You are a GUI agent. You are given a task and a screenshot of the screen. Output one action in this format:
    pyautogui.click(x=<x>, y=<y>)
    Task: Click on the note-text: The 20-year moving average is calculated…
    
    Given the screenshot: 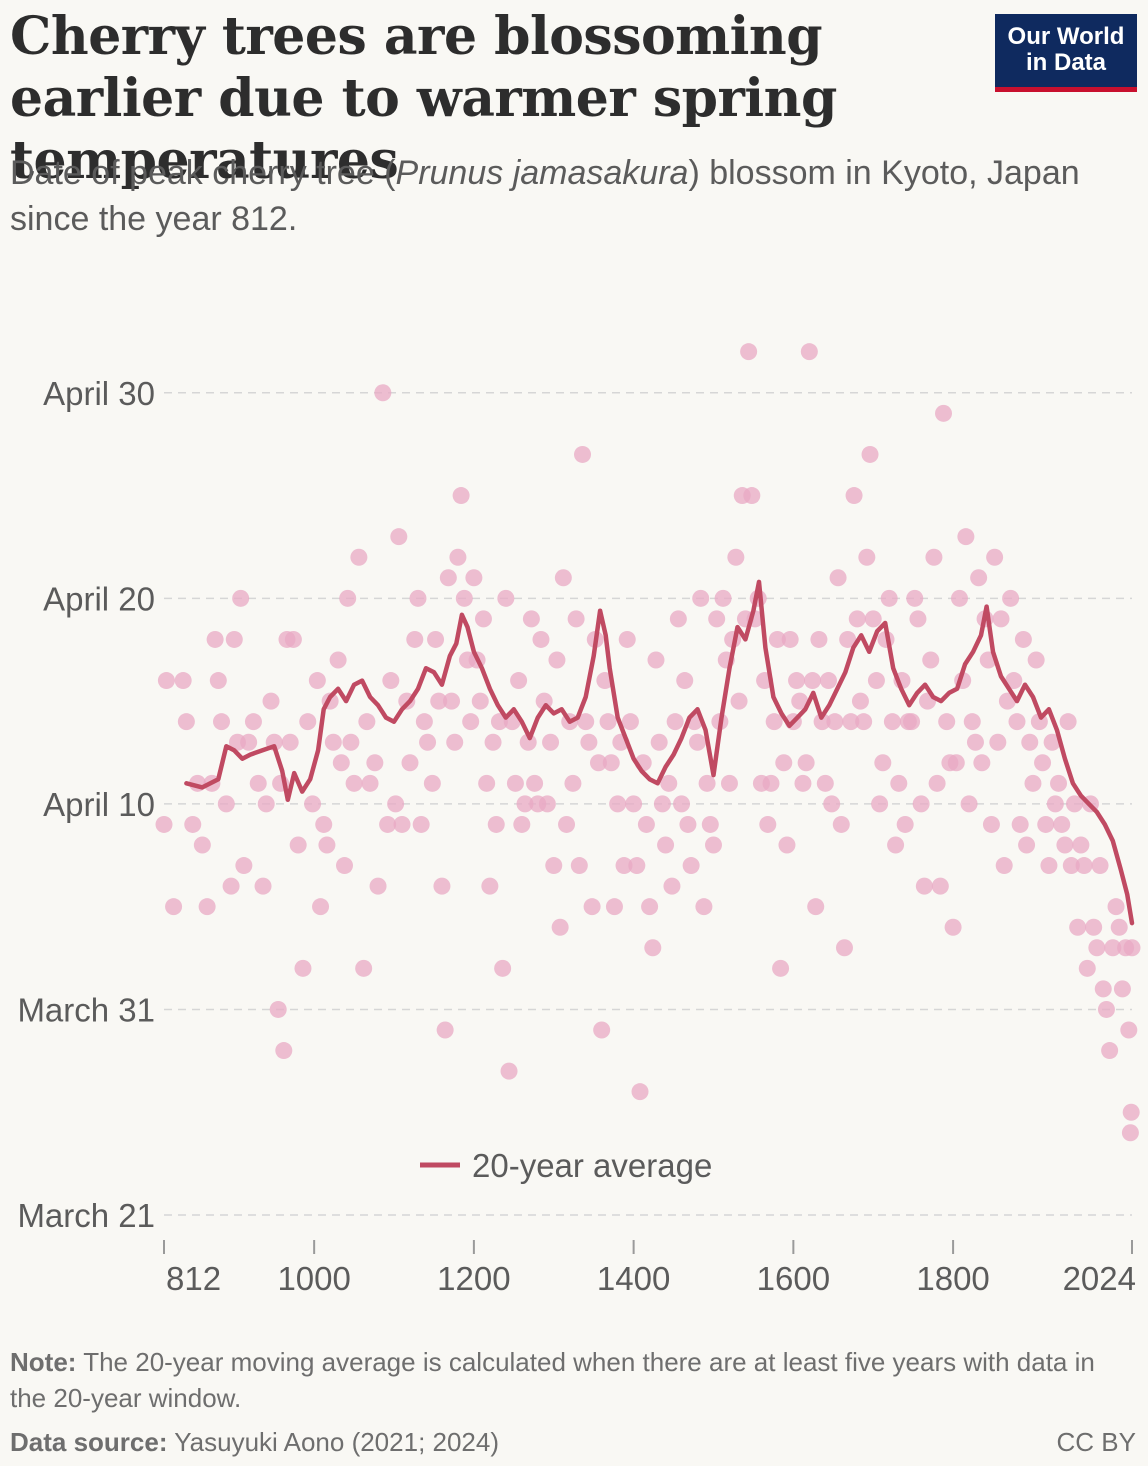 What is the action you would take?
    pyautogui.click(x=552, y=1380)
    